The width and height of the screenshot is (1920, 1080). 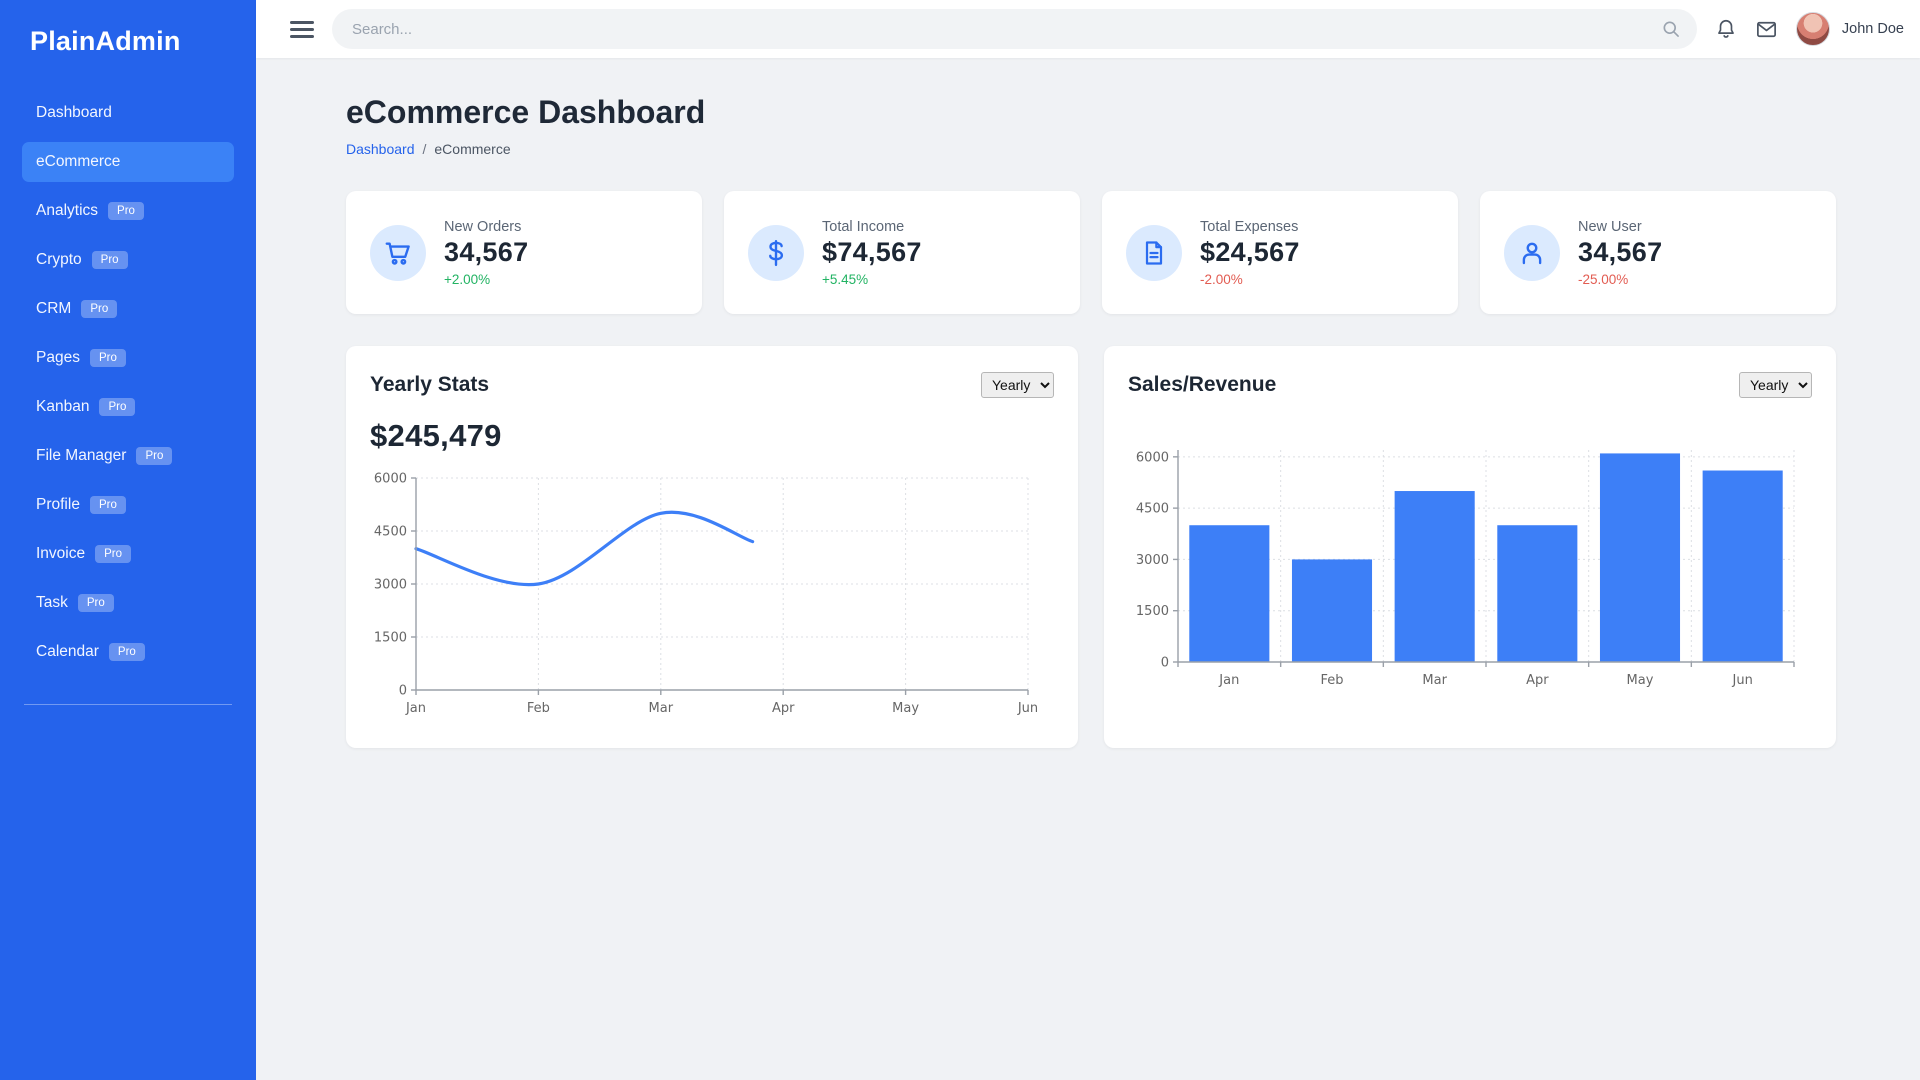 I want to click on sidebar-item-analytics: Analytics Pro, so click(x=128, y=211).